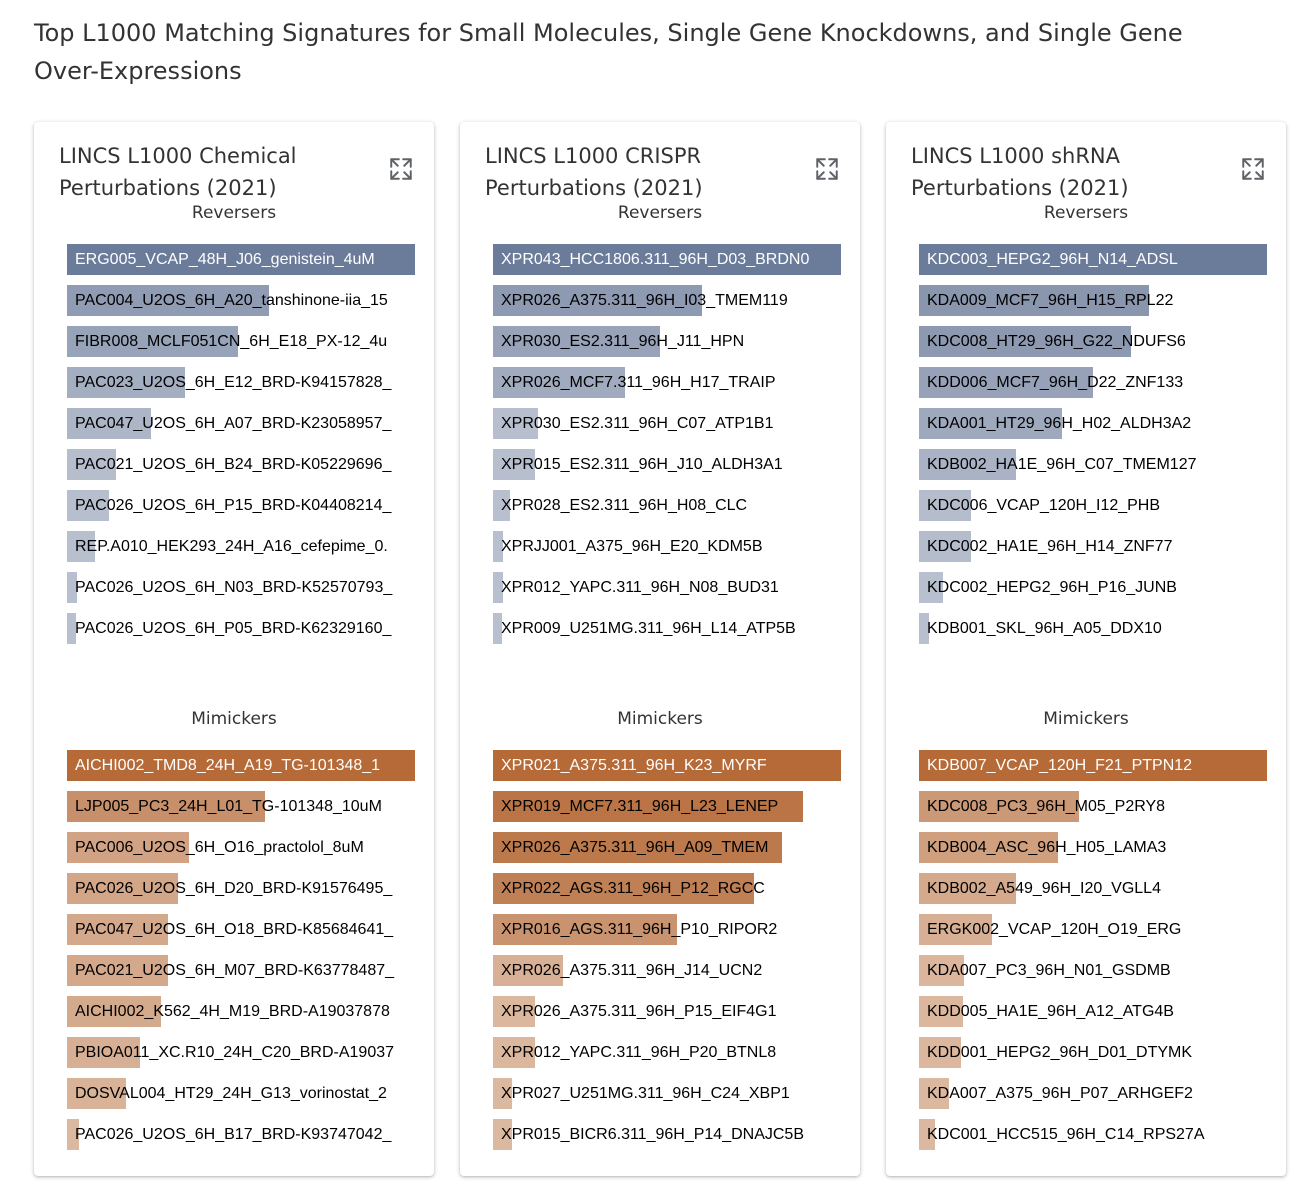  I want to click on bar-row: PAC026_U2OS_6H_P05_BRD-K62329160_, so click(241, 628).